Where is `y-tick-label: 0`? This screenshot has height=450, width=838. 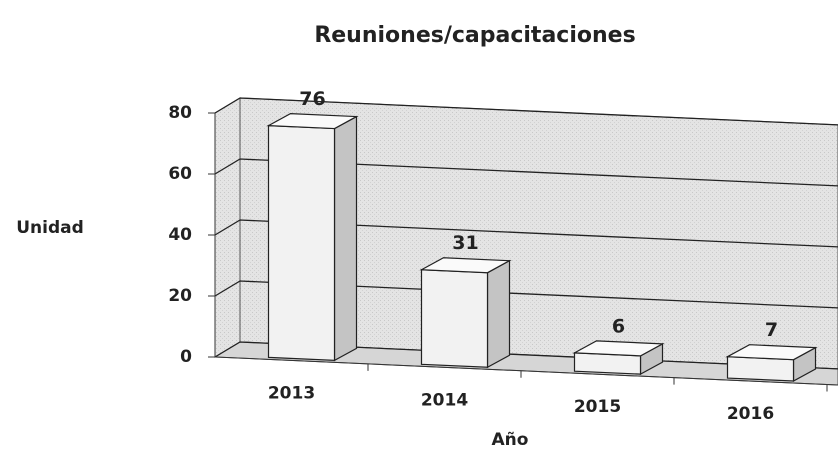
y-tick-label: 0 is located at coordinates (186, 357).